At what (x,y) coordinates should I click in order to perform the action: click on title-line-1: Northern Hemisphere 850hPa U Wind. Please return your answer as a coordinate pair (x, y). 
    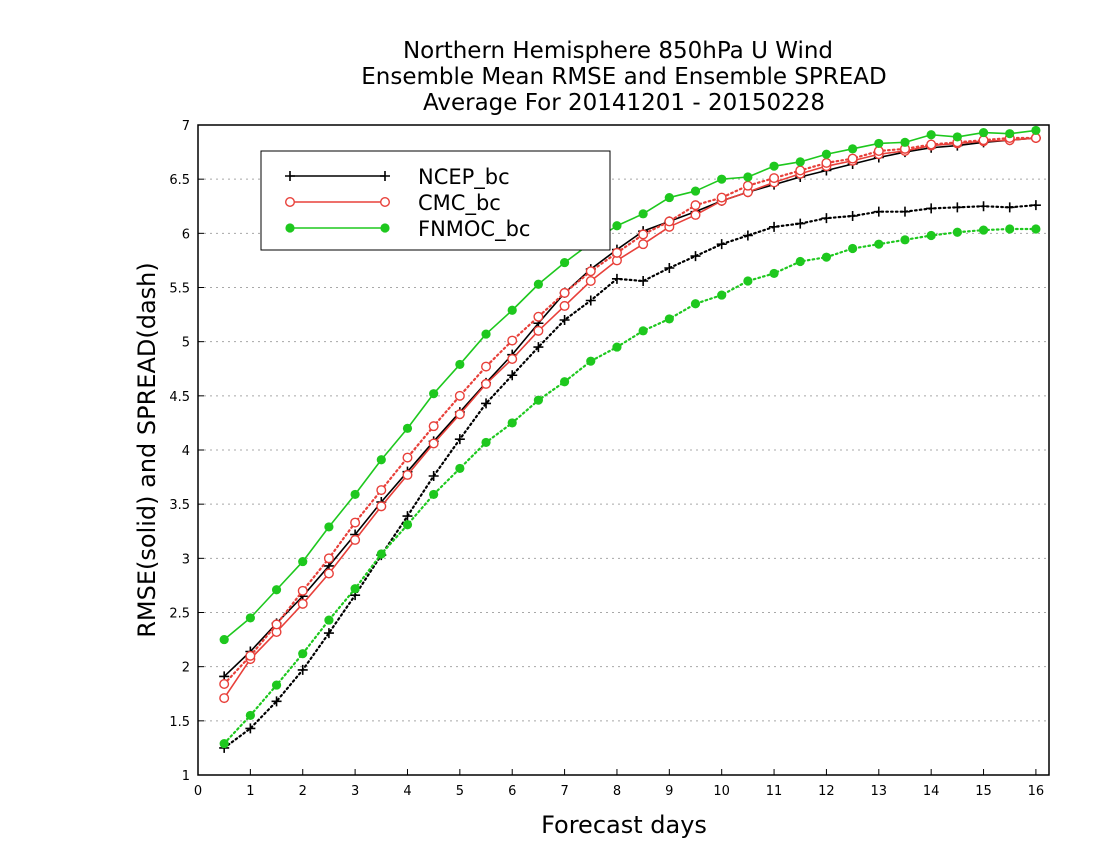
    Looking at the image, I should click on (618, 51).